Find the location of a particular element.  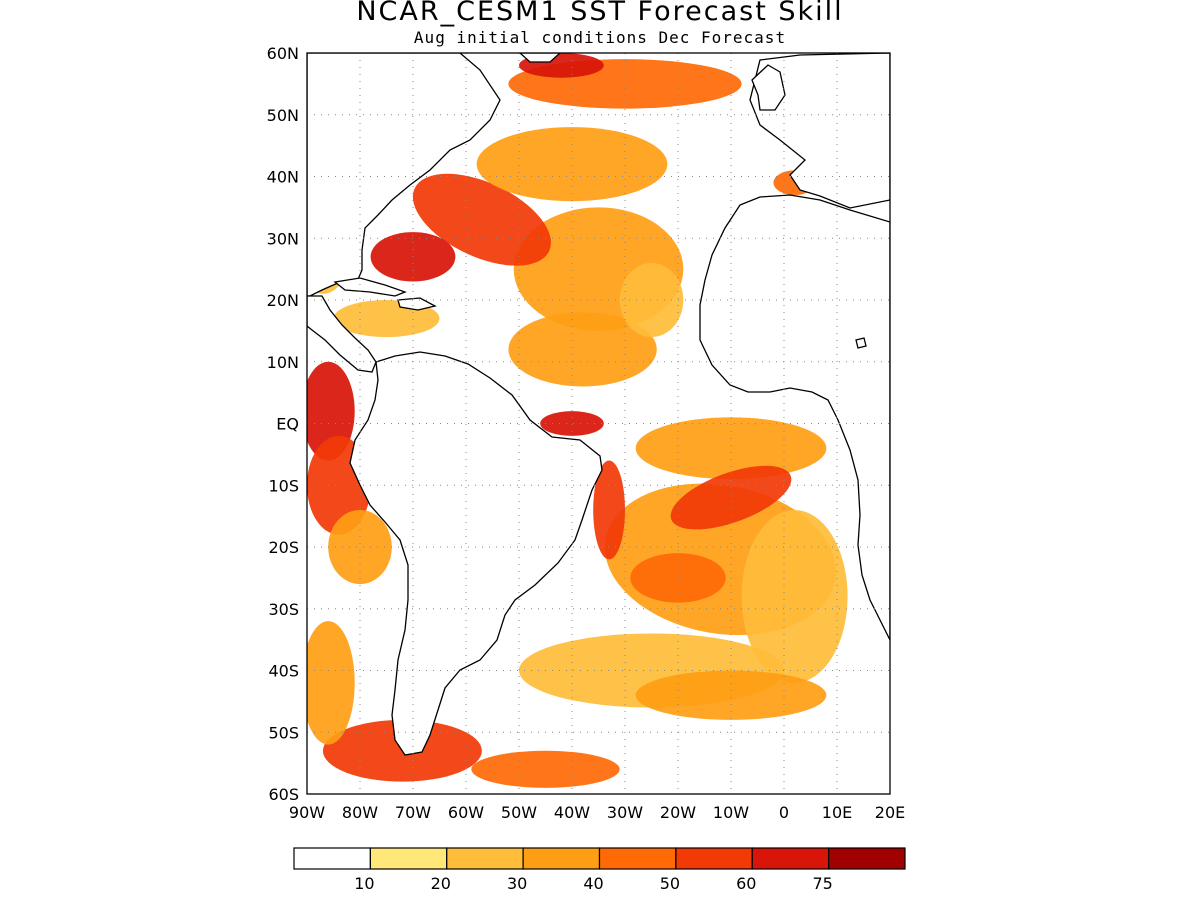

skill-region-gulf-of-guinea is located at coordinates (731, 448).